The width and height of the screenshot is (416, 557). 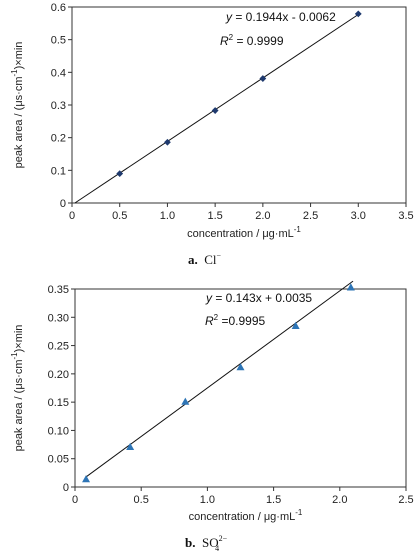 I want to click on panel-caption: a. Cl−, so click(x=205, y=259).